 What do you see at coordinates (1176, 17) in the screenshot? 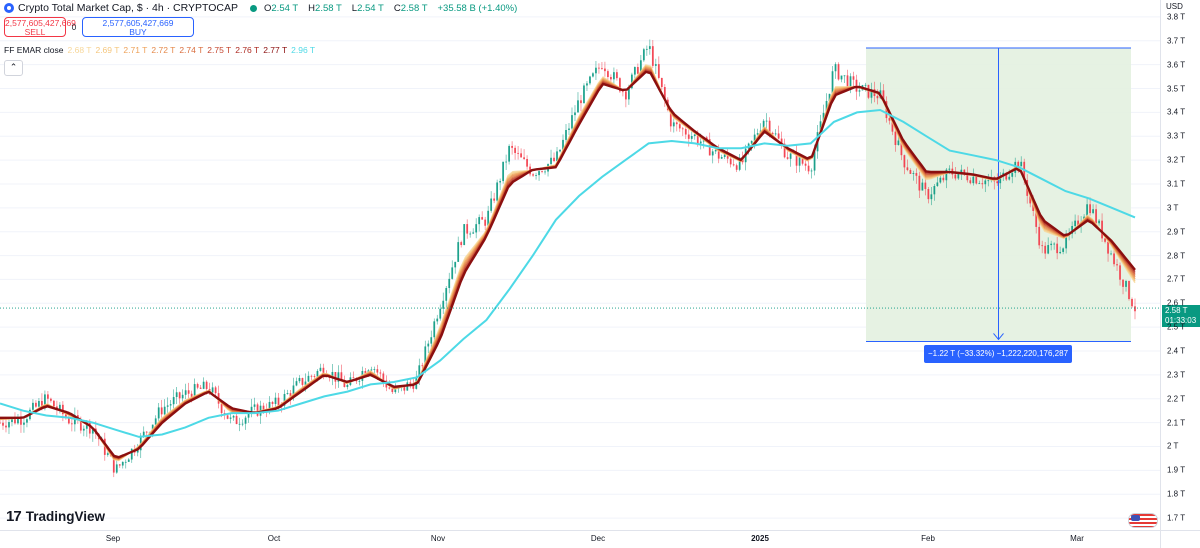
I see `price-tick-label: 3.8 T` at bounding box center [1176, 17].